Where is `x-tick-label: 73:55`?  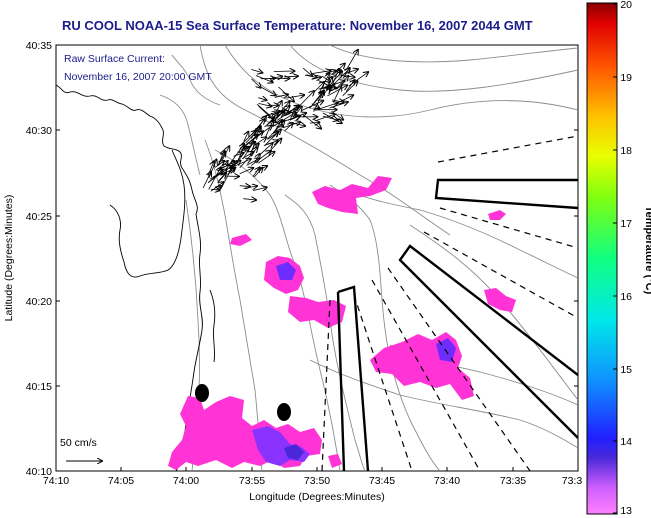 x-tick-label: 73:55 is located at coordinates (252, 481).